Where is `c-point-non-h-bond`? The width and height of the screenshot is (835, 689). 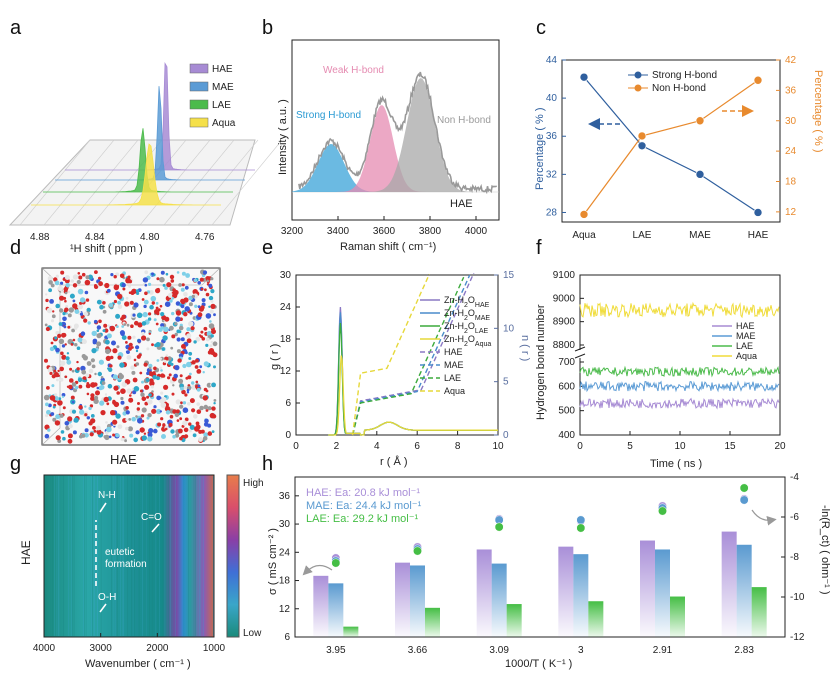 c-point-non-h-bond is located at coordinates (758, 80).